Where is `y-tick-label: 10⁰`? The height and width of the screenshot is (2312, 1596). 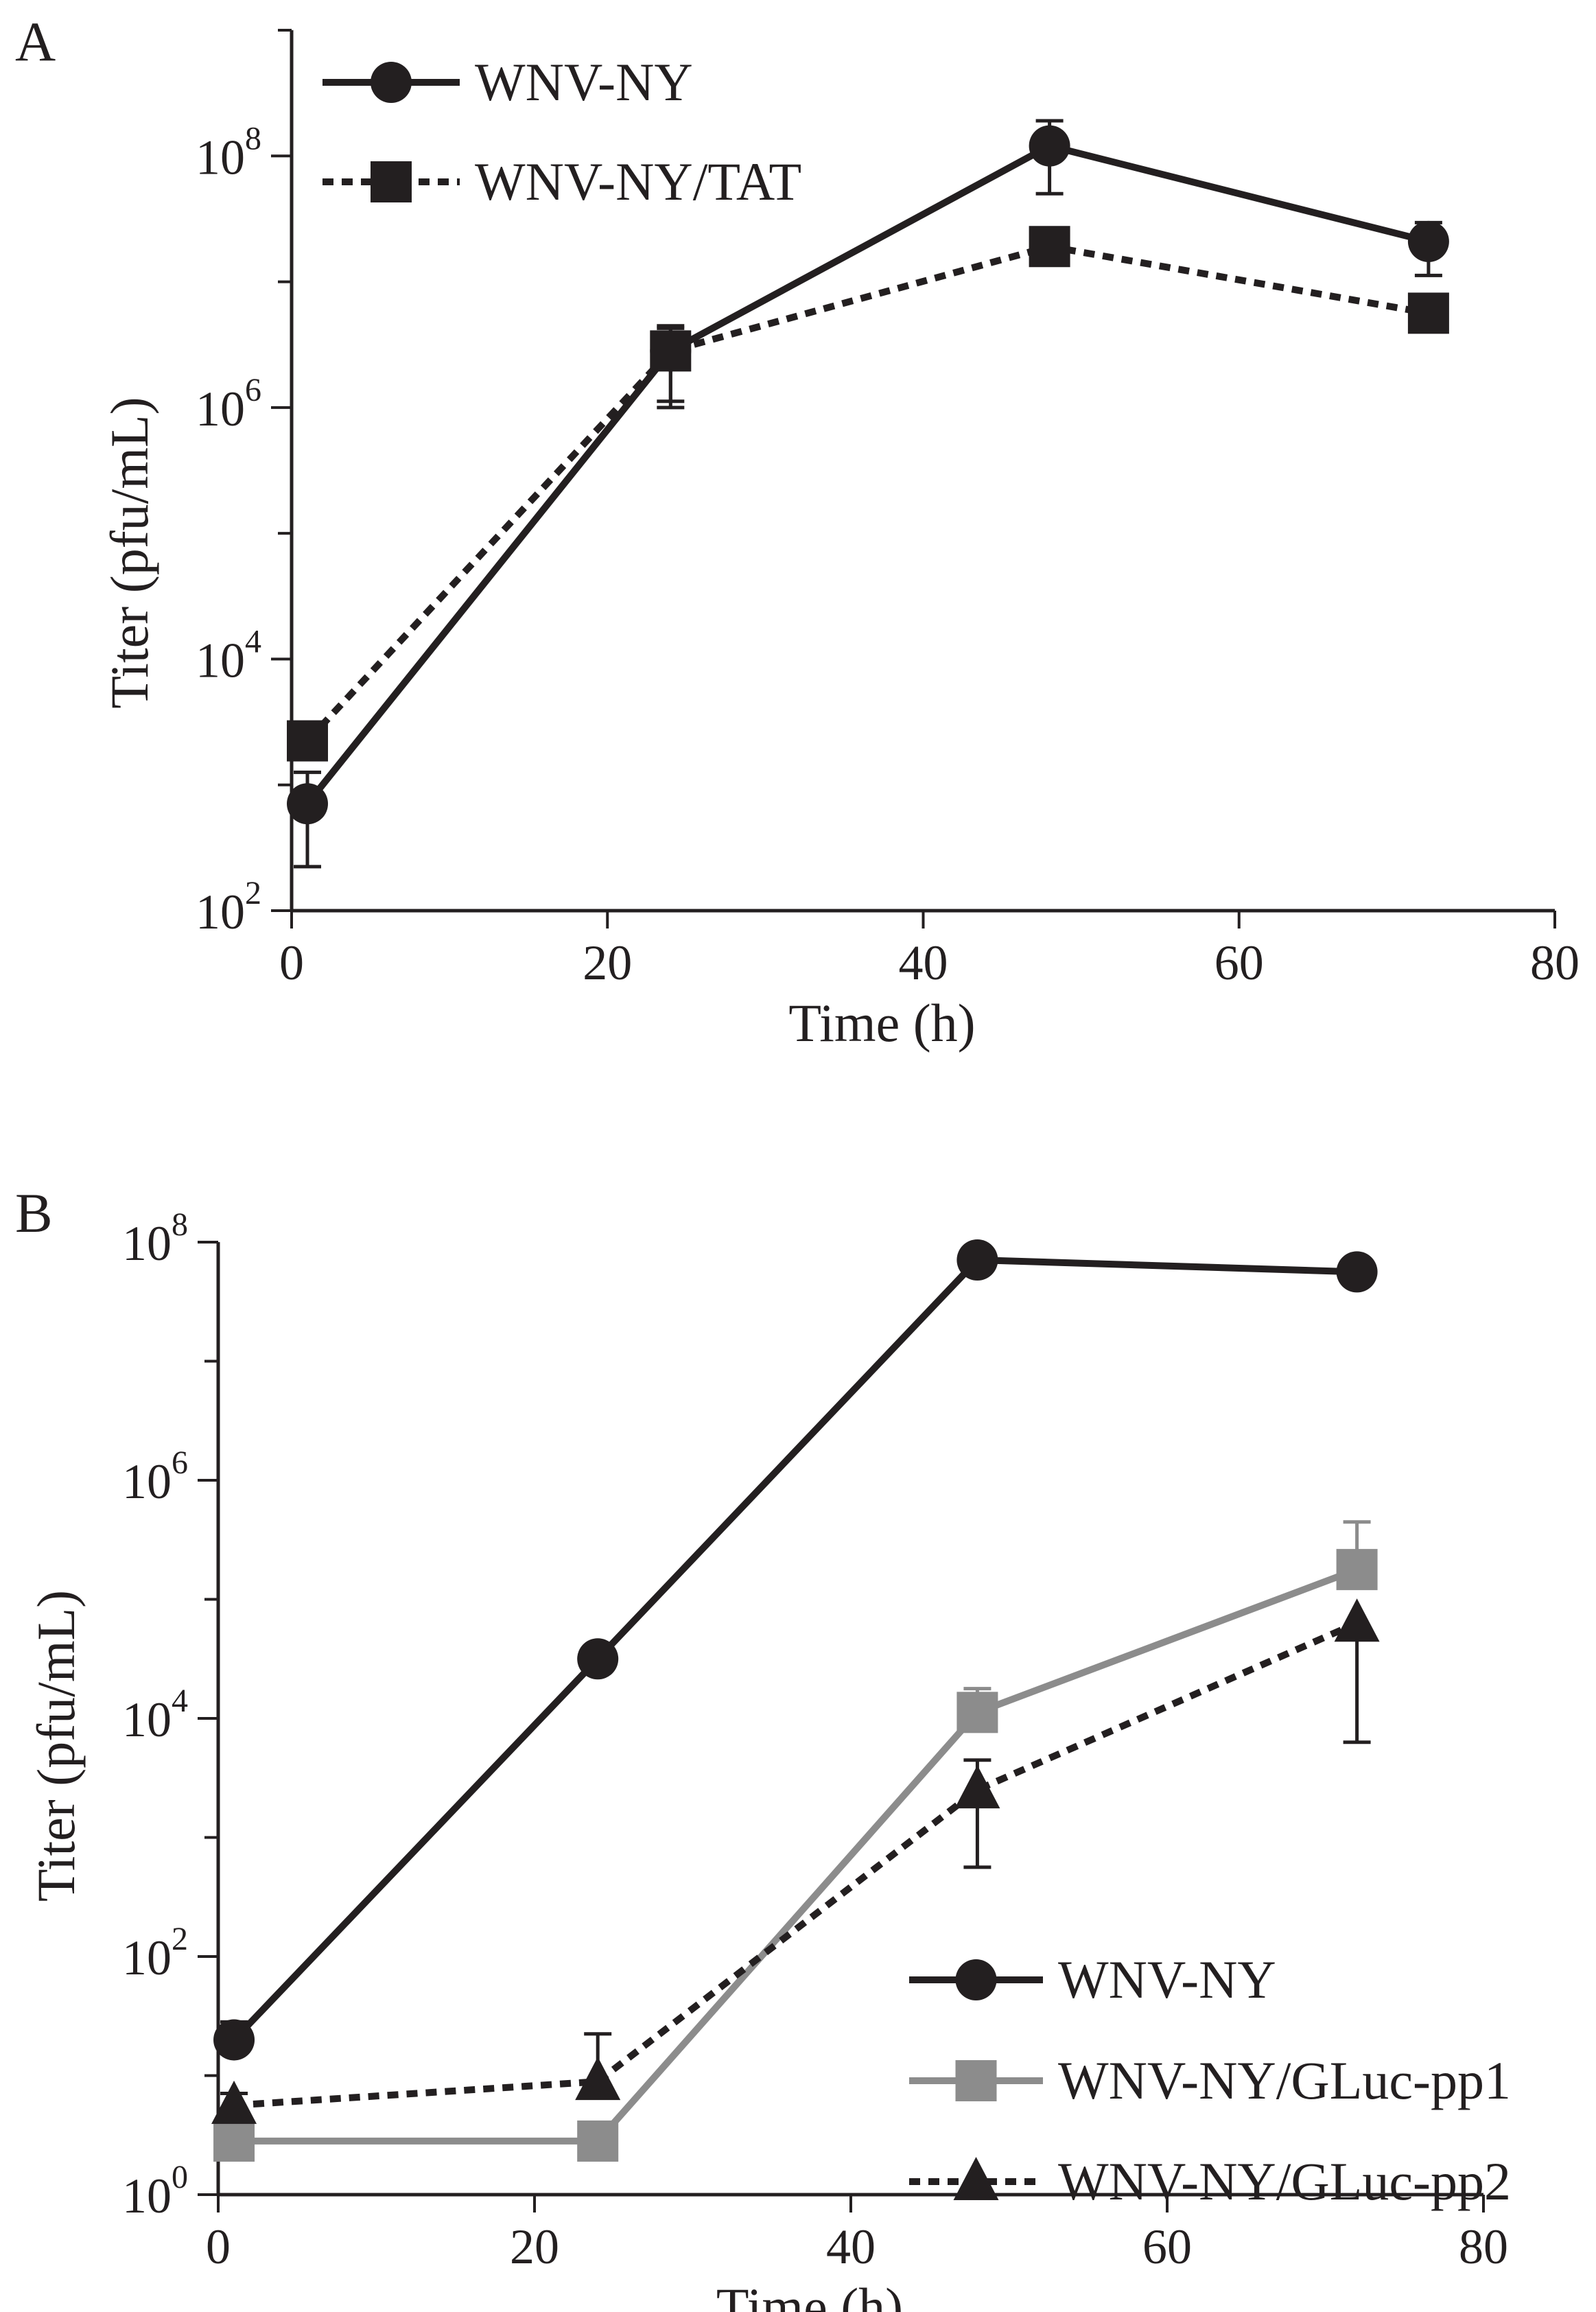
y-tick-label: 10⁰ is located at coordinates (155, 2191).